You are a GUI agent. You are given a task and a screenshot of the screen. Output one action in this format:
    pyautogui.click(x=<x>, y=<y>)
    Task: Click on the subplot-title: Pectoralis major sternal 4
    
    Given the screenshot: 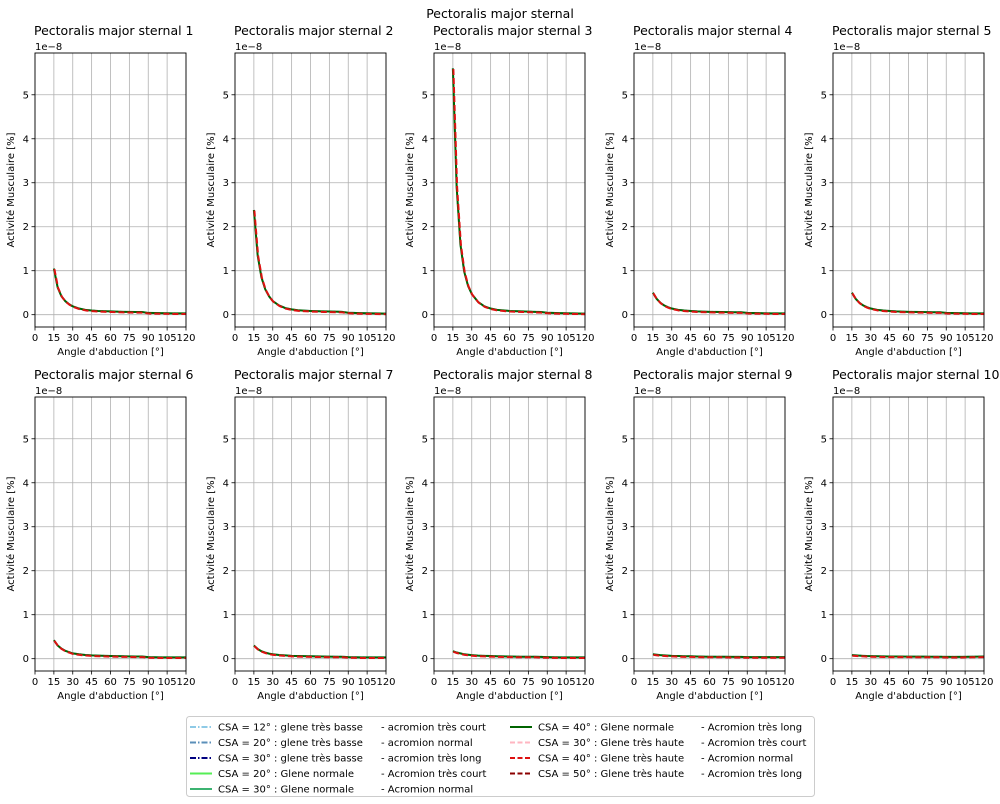 What is the action you would take?
    pyautogui.click(x=713, y=30)
    